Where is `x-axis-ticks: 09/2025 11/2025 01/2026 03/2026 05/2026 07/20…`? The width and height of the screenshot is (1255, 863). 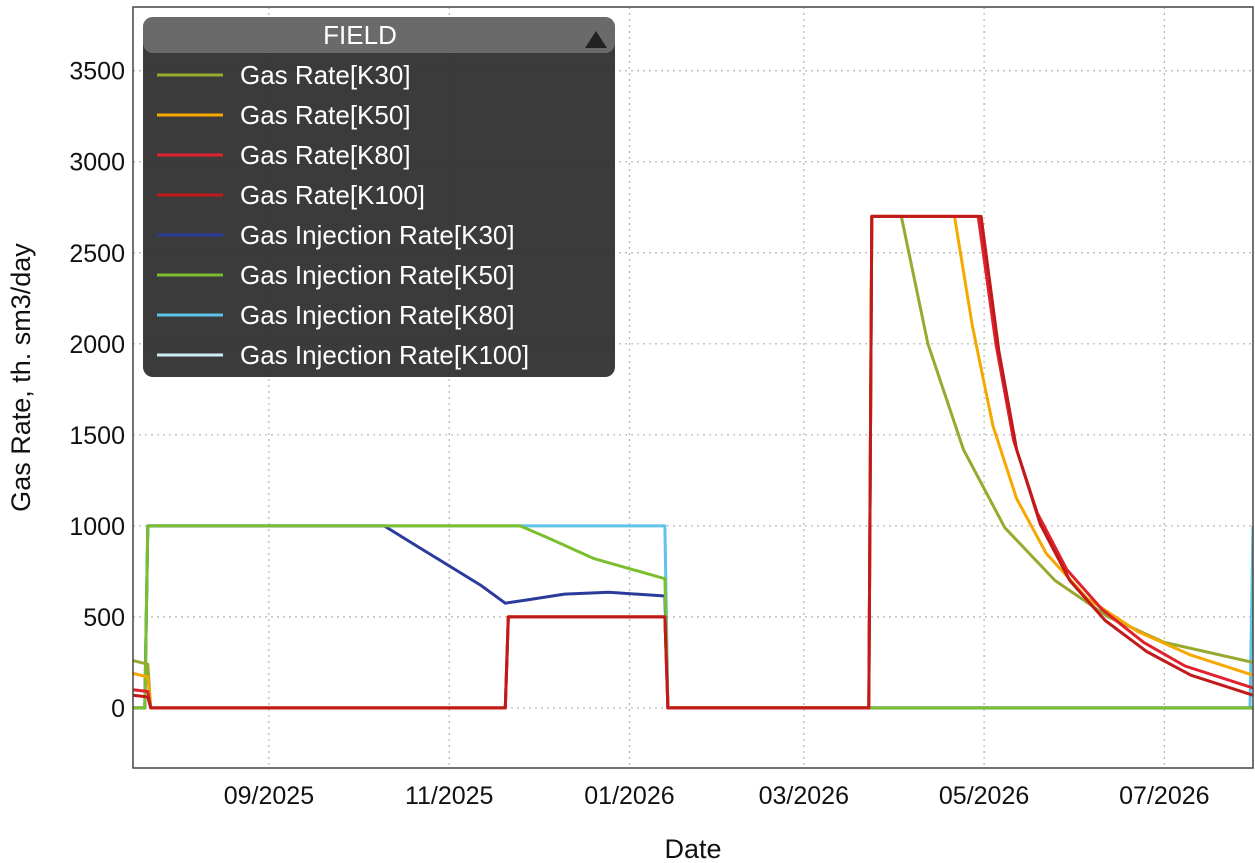
x-axis-ticks: 09/2025 11/2025 01/2026 03/2026 05/2026 07/20… is located at coordinates (717, 796).